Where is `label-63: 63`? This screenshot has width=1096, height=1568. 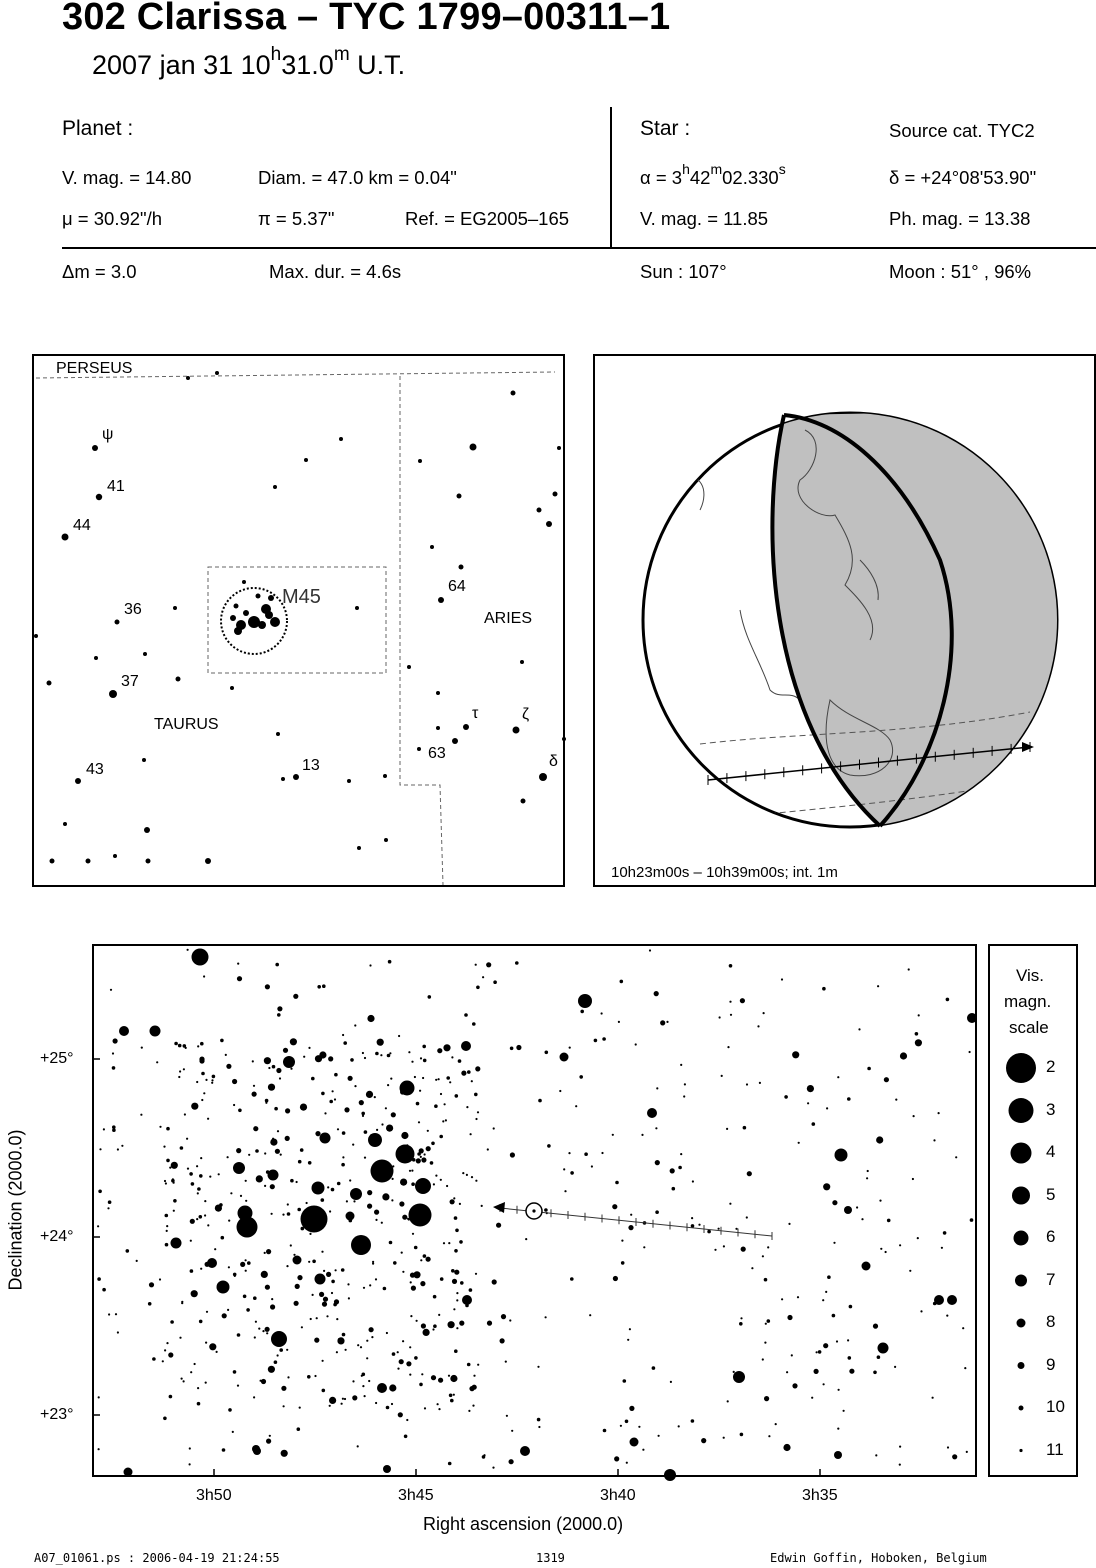 label-63: 63 is located at coordinates (437, 753).